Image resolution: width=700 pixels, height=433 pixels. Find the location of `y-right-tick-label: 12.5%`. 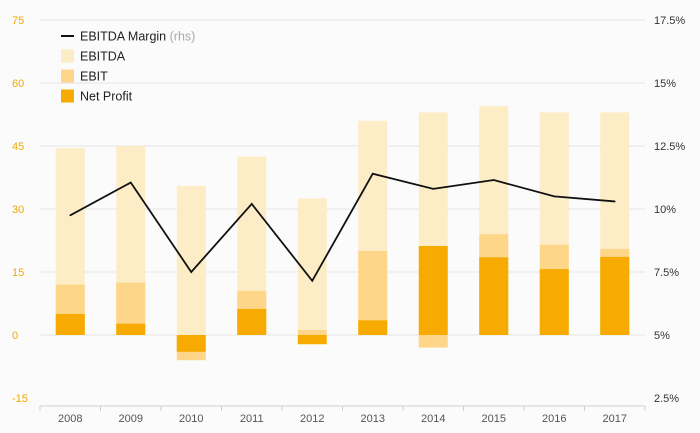

y-right-tick-label: 12.5% is located at coordinates (669, 147).